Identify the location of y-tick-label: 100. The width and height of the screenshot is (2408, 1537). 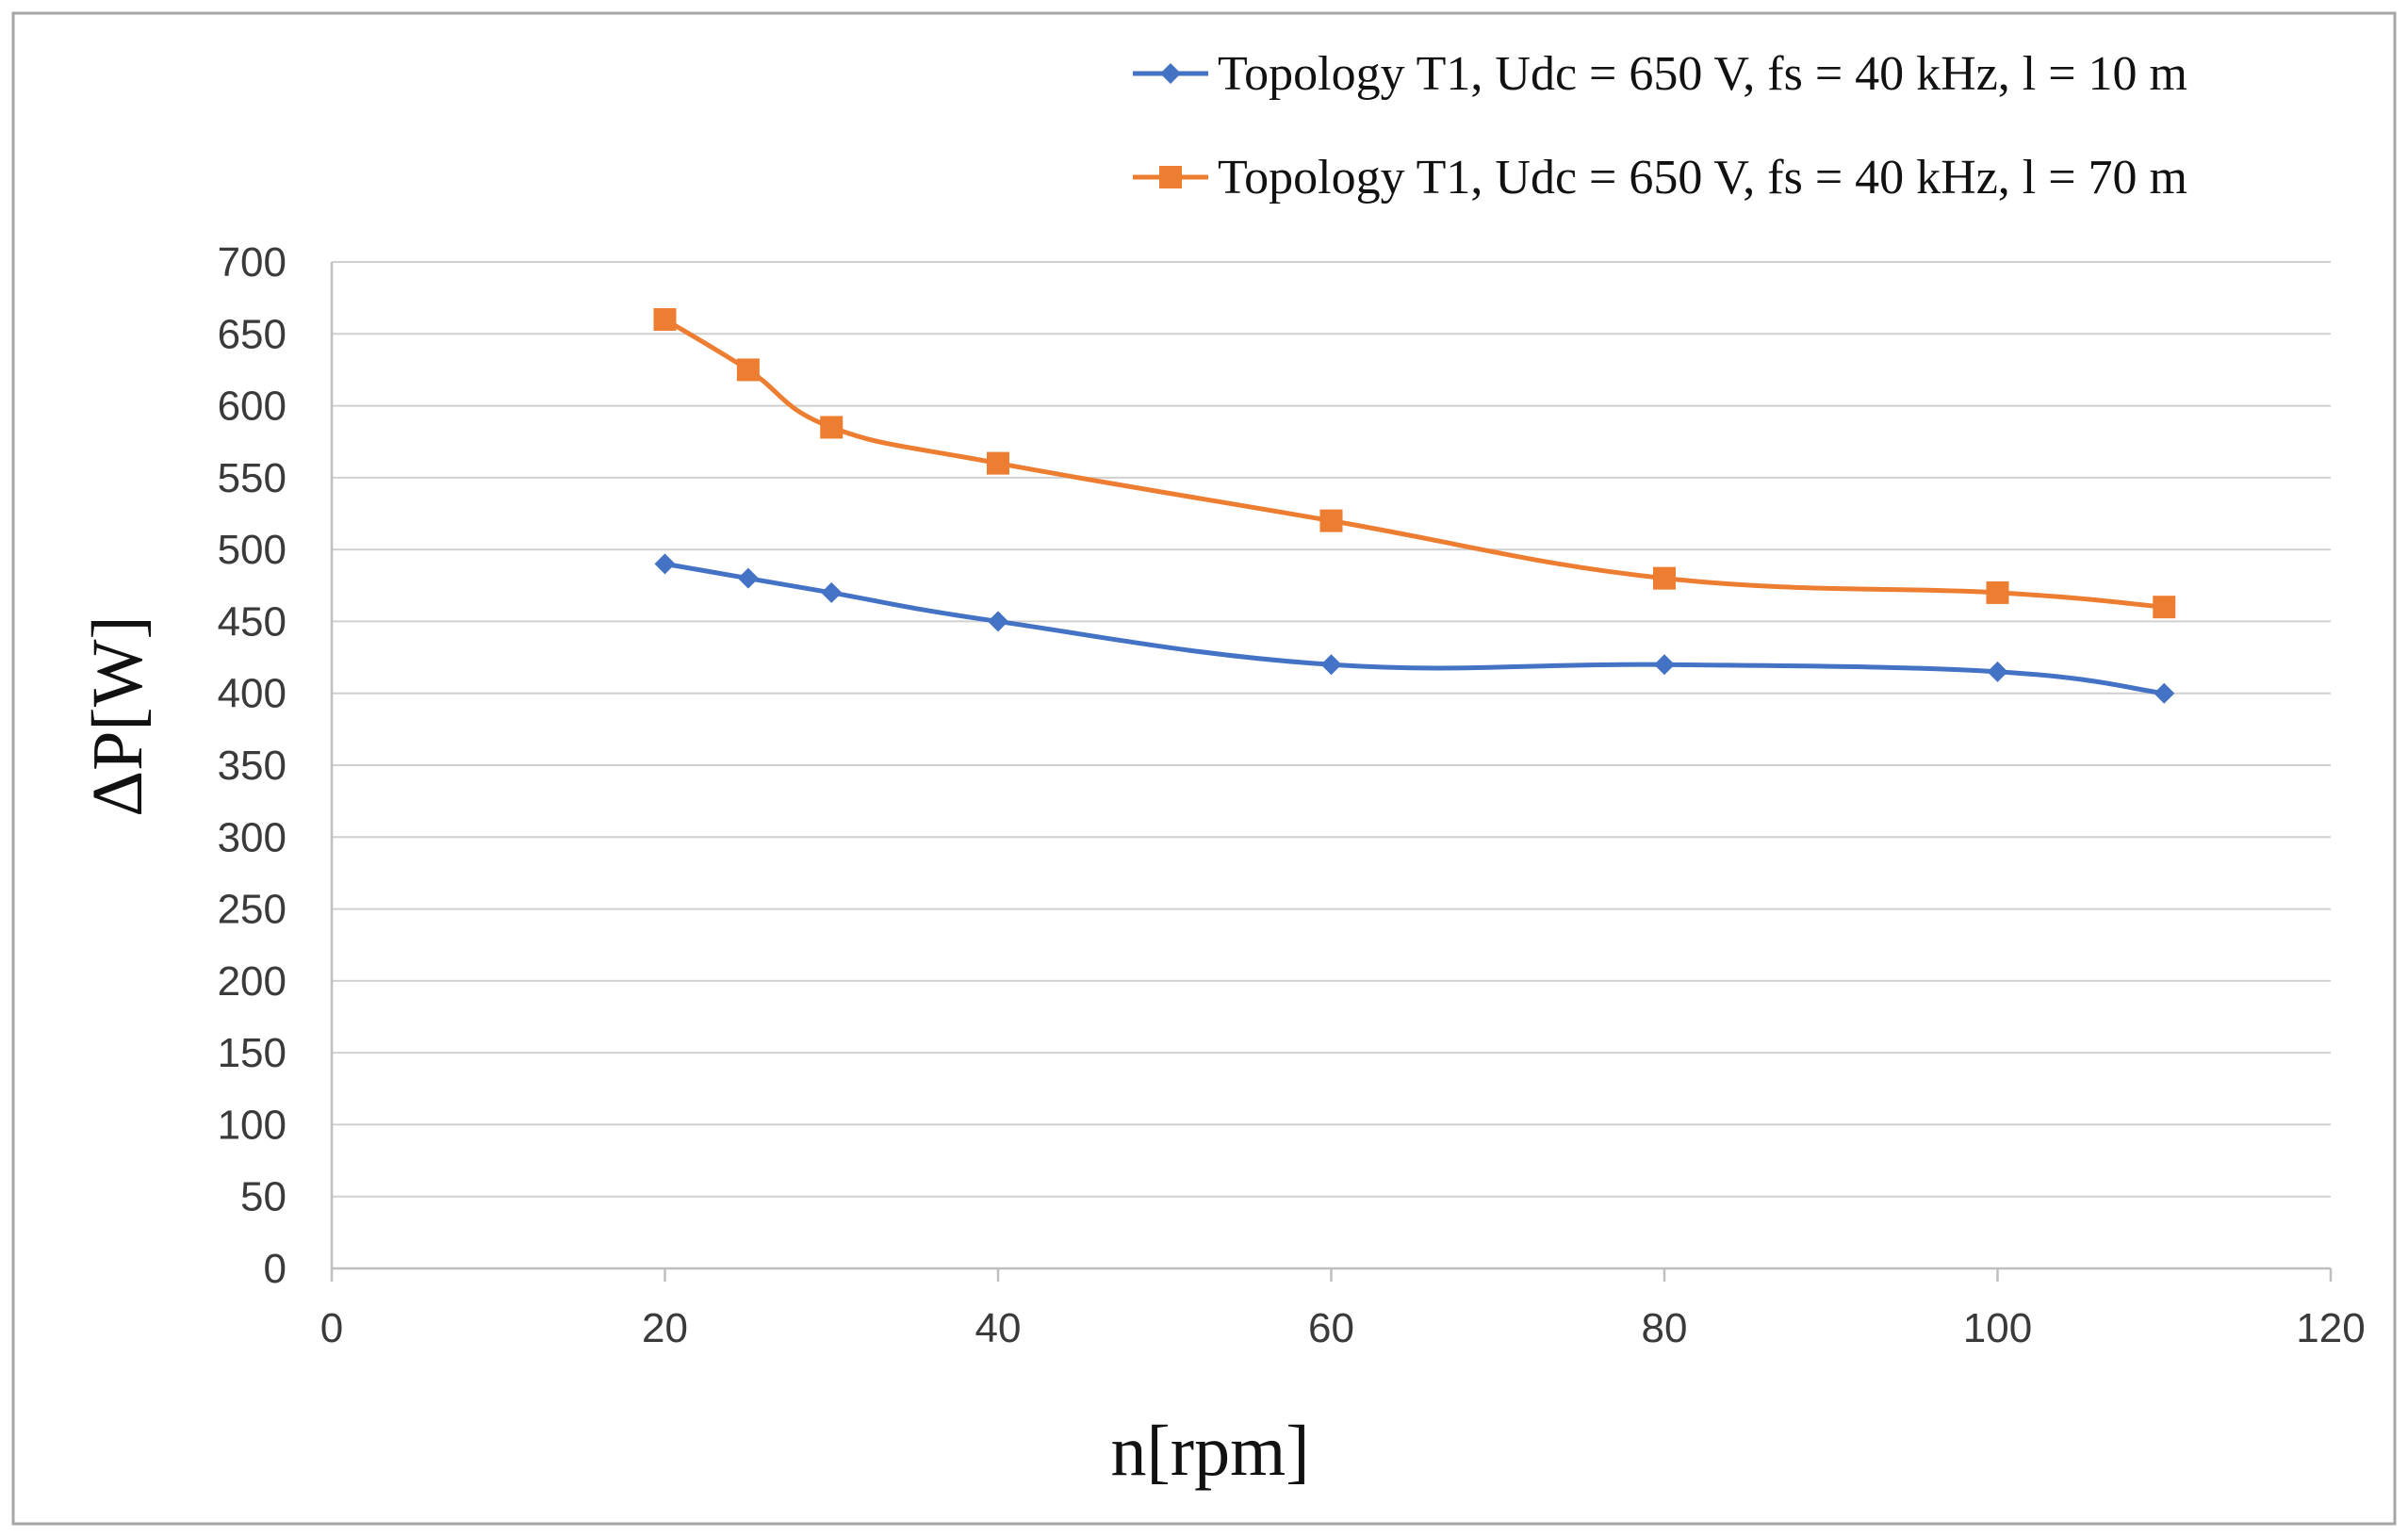
(252, 1125).